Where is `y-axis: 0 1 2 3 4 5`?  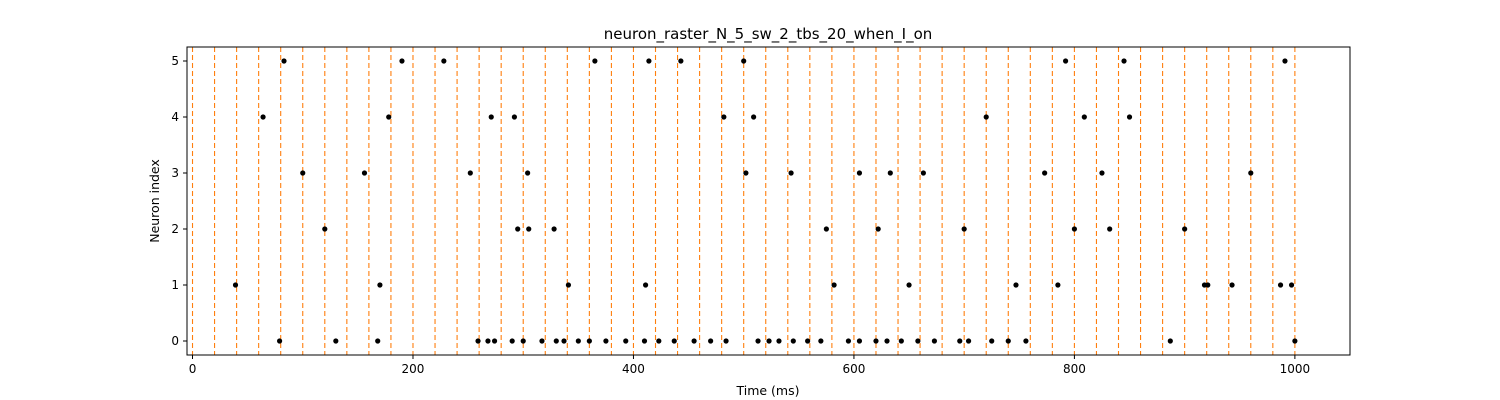
y-axis: 0 1 2 3 4 5 is located at coordinates (179, 201).